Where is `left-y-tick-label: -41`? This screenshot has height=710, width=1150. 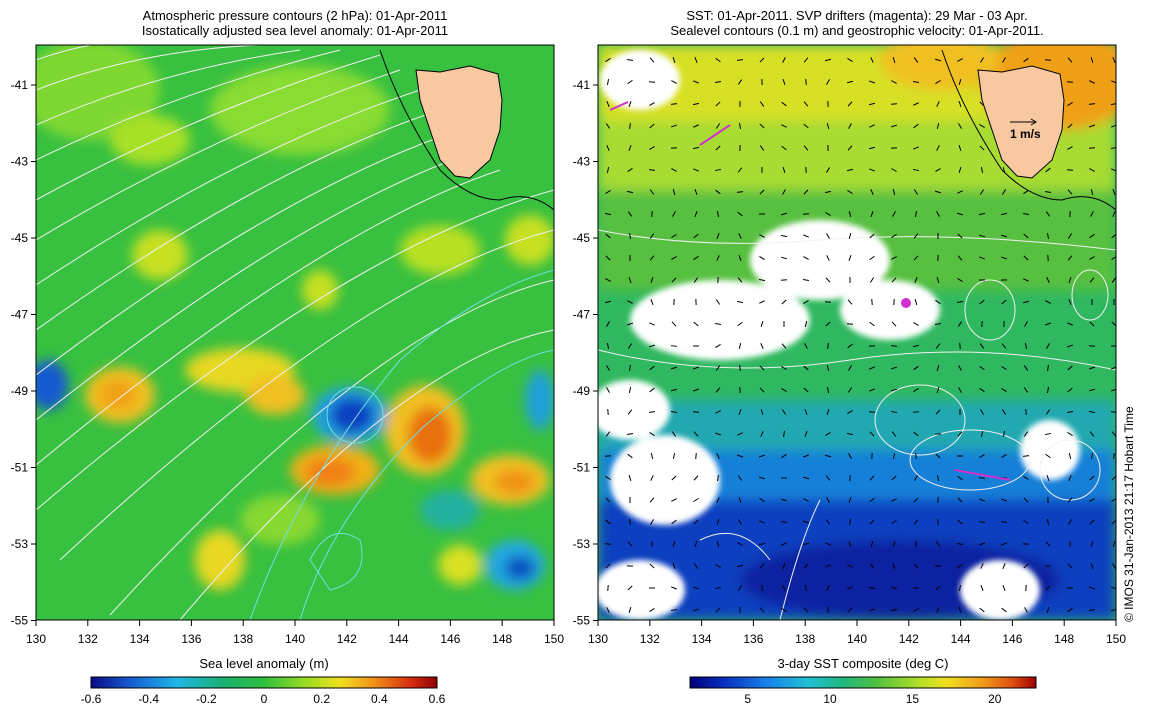
left-y-tick-label: -41 is located at coordinates (20, 85).